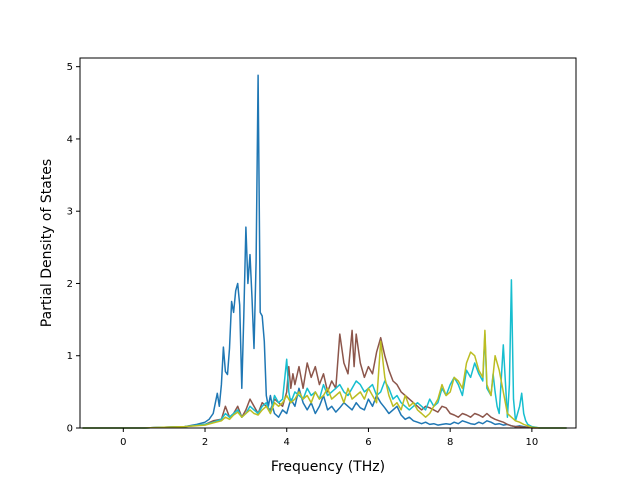 This screenshot has height=480, width=640. What do you see at coordinates (205, 442) in the screenshot?
I see `x-tick-label: 2` at bounding box center [205, 442].